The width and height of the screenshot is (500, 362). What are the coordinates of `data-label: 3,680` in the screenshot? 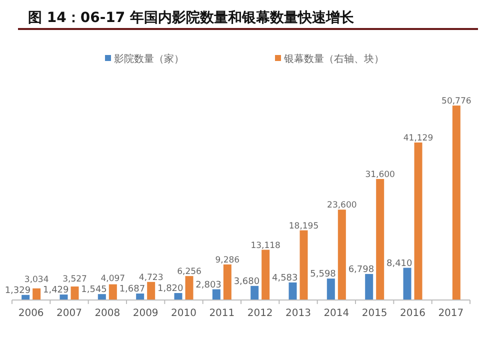 It's located at (247, 281).